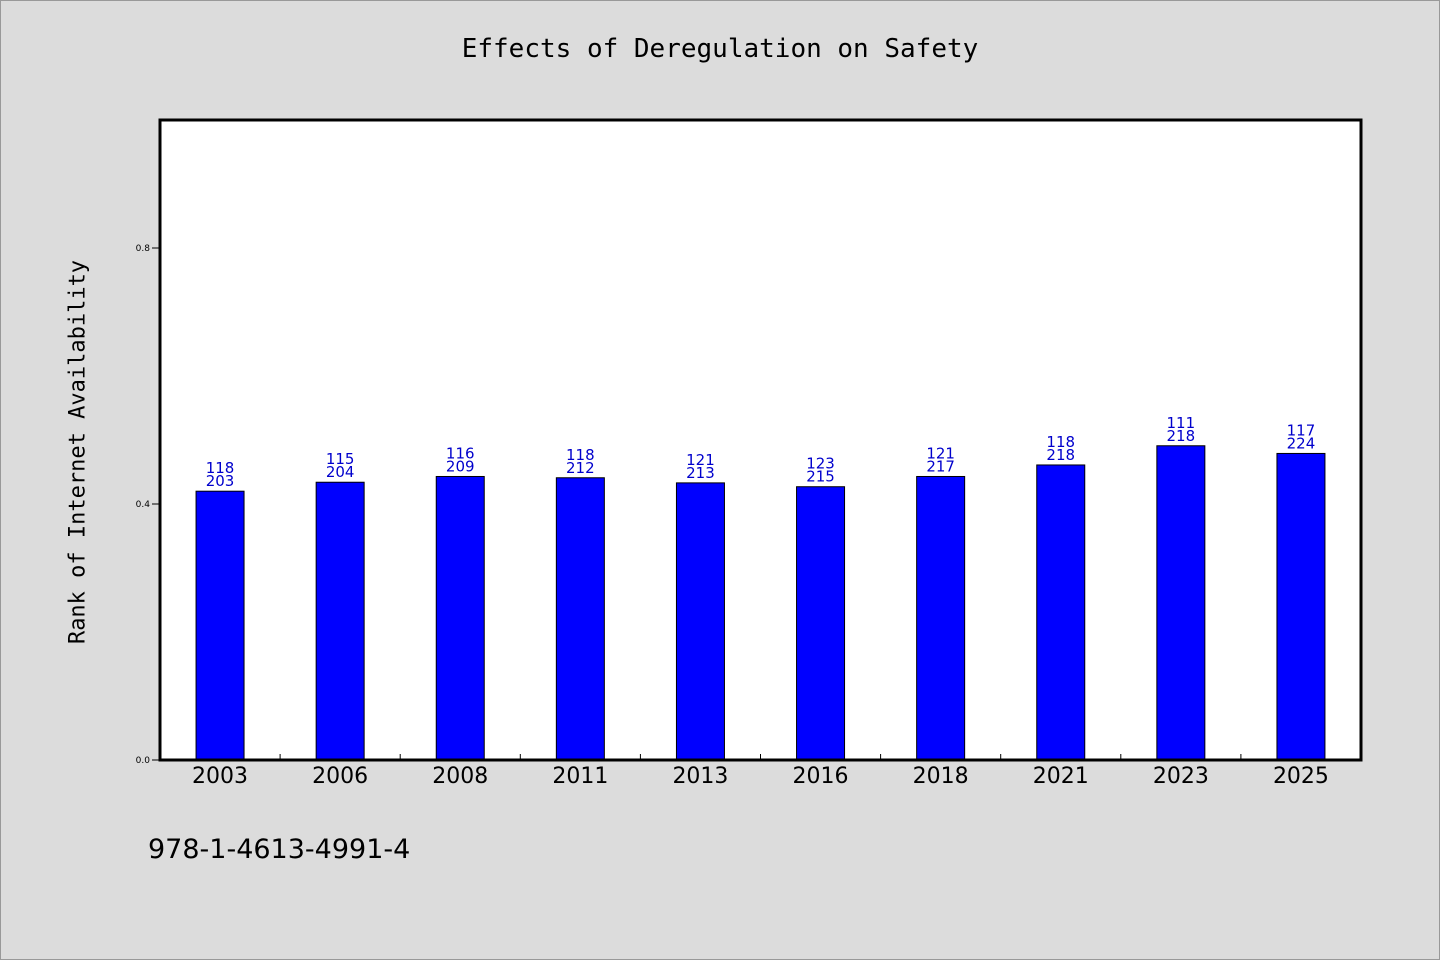 The image size is (1440, 960). Describe the element at coordinates (1061, 776) in the screenshot. I see `x-tick-label: 2021` at that location.